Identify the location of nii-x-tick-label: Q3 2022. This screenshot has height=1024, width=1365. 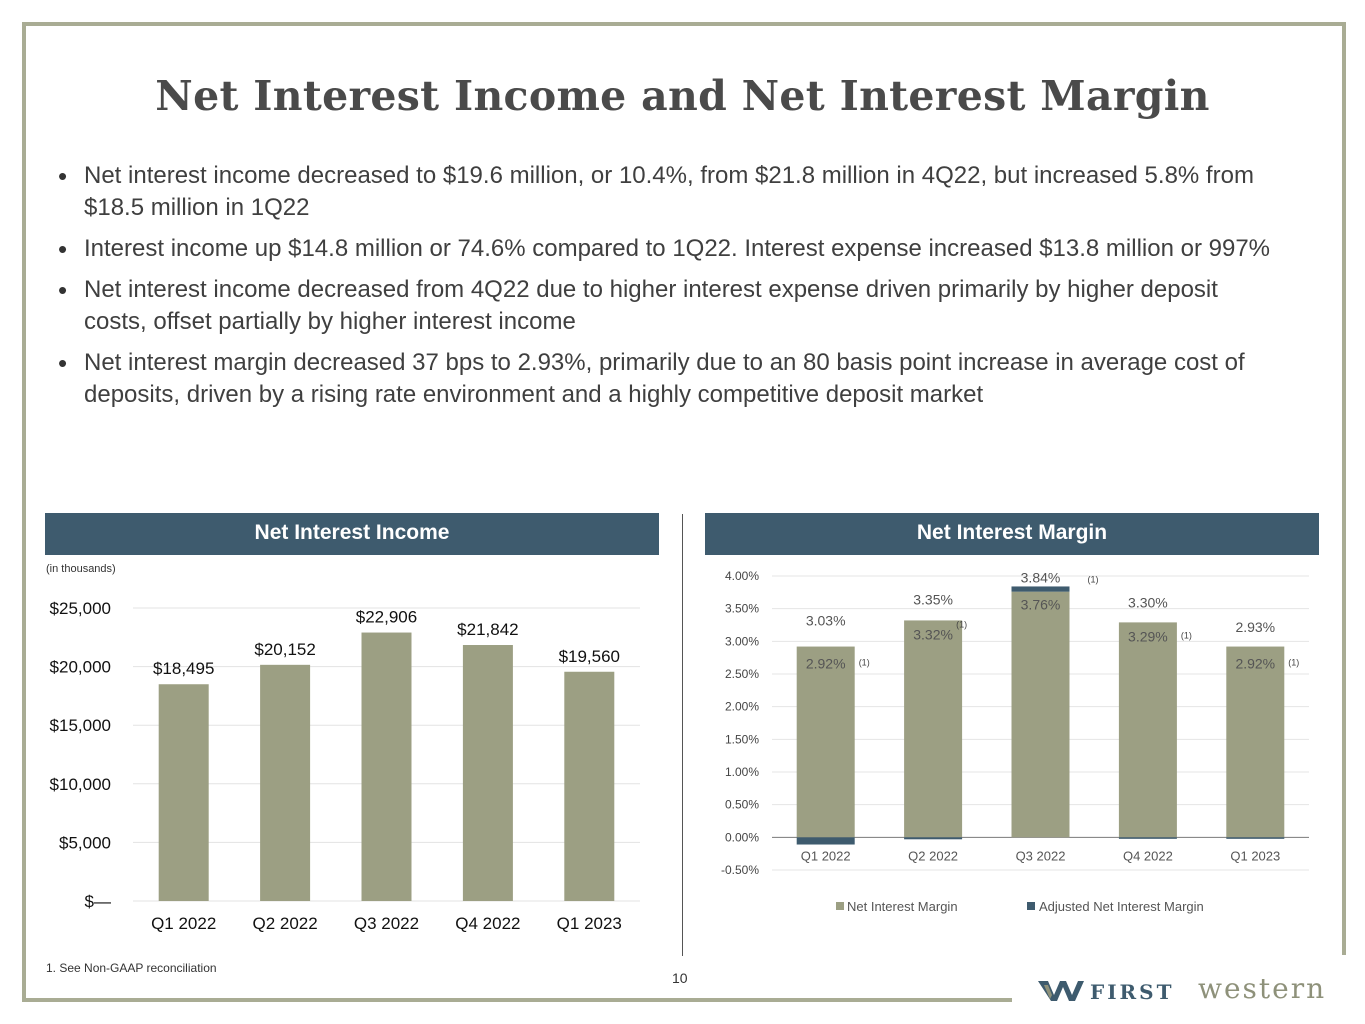
(386, 923).